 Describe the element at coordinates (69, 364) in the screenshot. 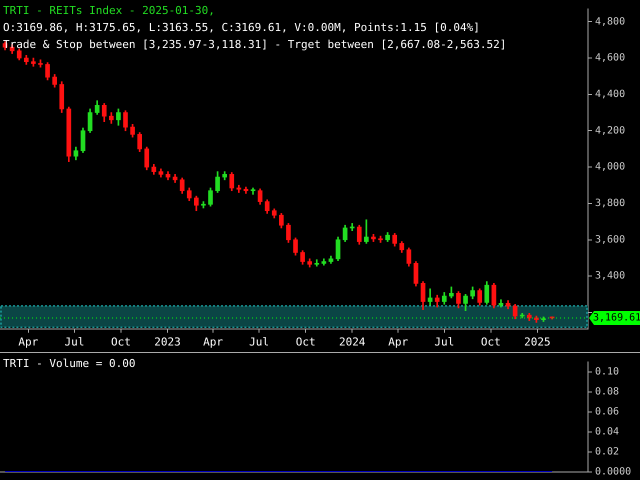

I see `chart-title: TRTI - Volume = 0.00` at that location.